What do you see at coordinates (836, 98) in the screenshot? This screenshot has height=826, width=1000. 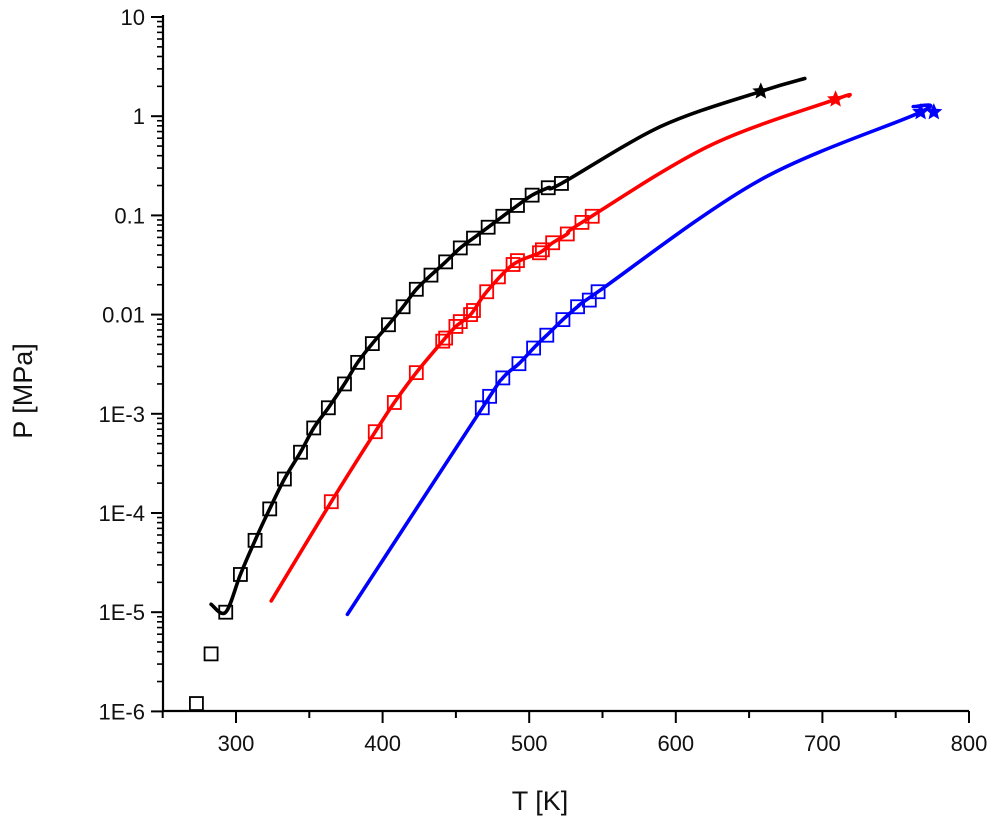 I see `red-critical-star` at bounding box center [836, 98].